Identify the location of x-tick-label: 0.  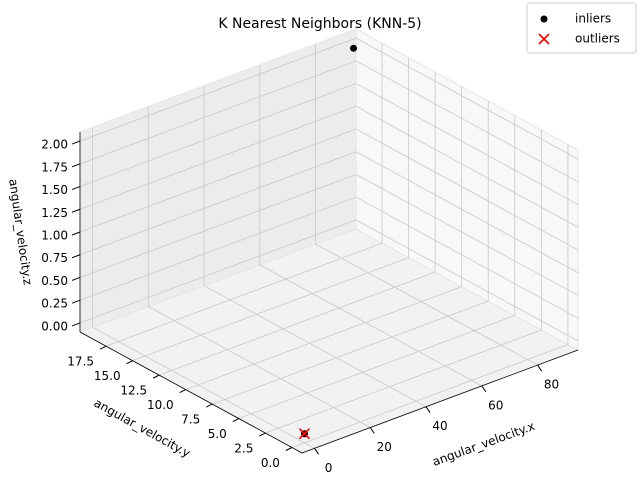
(329, 468).